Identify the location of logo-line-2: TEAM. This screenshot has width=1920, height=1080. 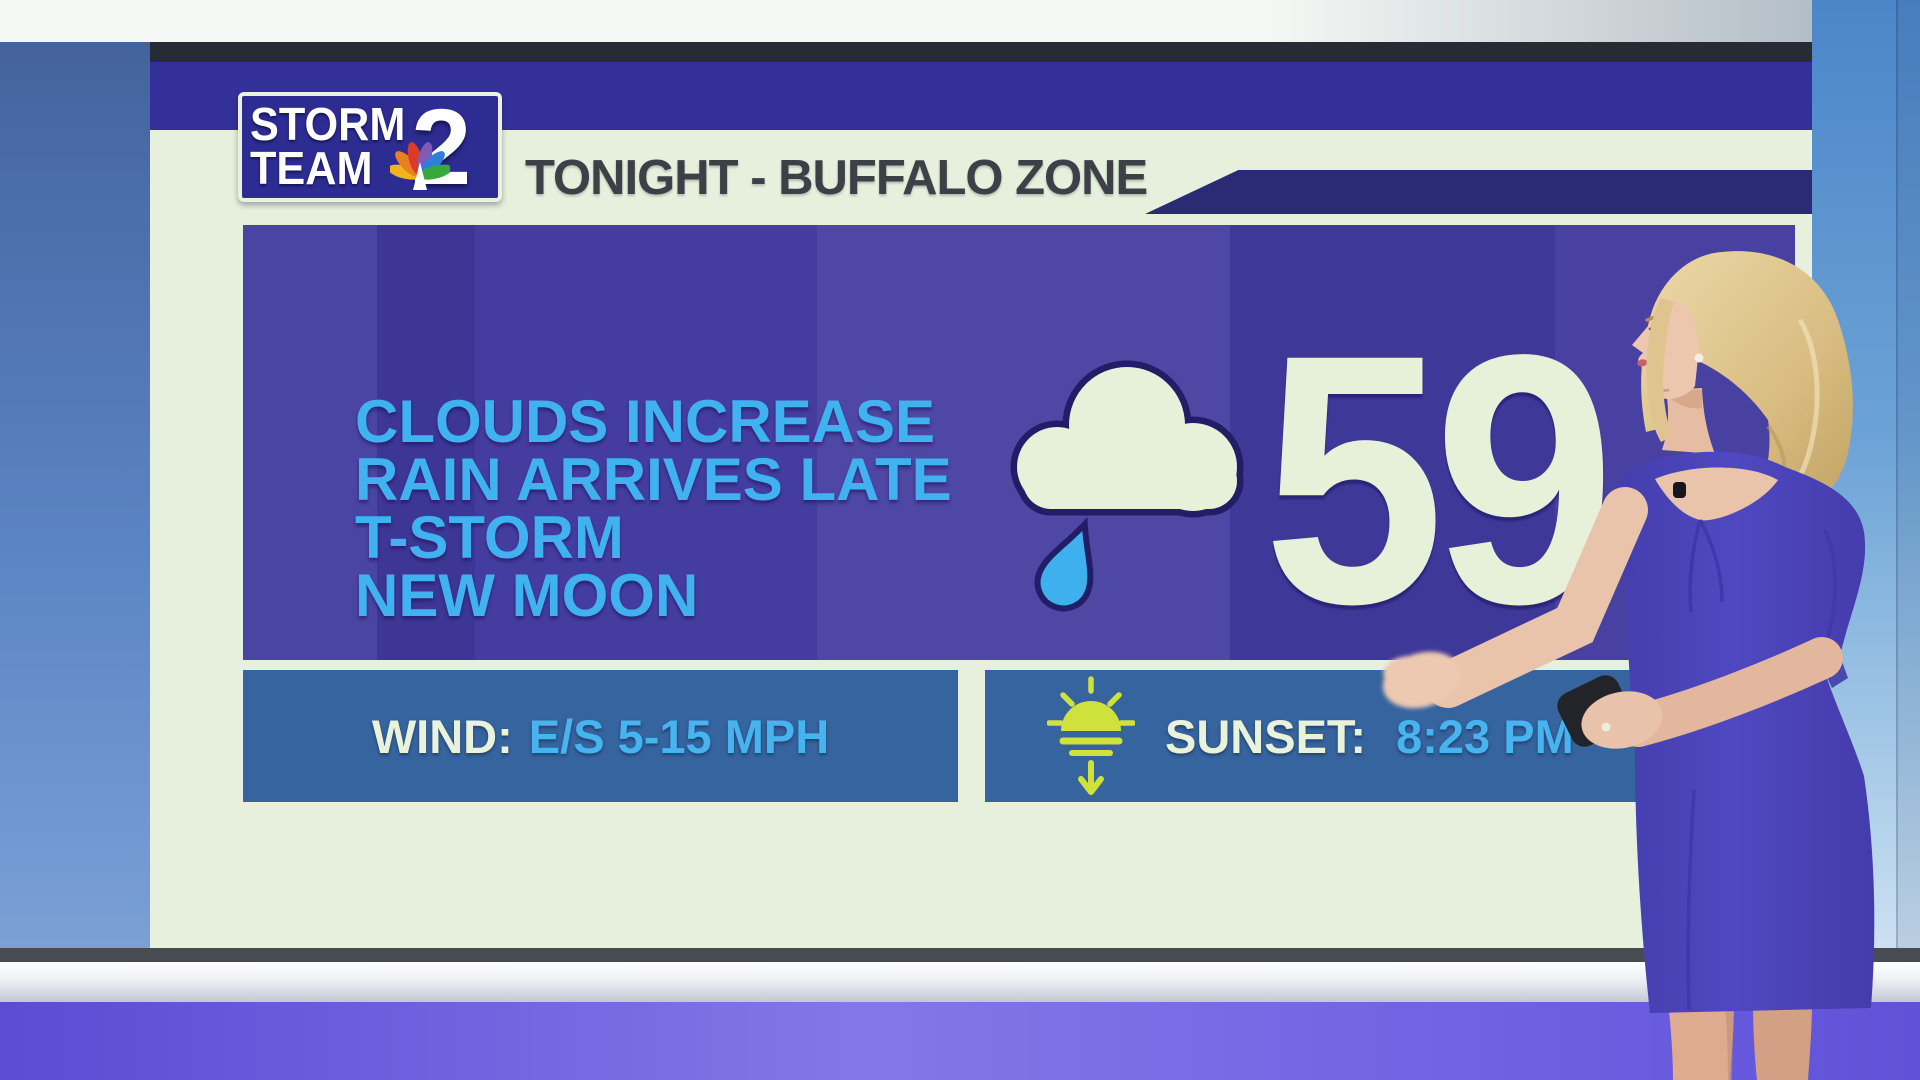
(311, 168).